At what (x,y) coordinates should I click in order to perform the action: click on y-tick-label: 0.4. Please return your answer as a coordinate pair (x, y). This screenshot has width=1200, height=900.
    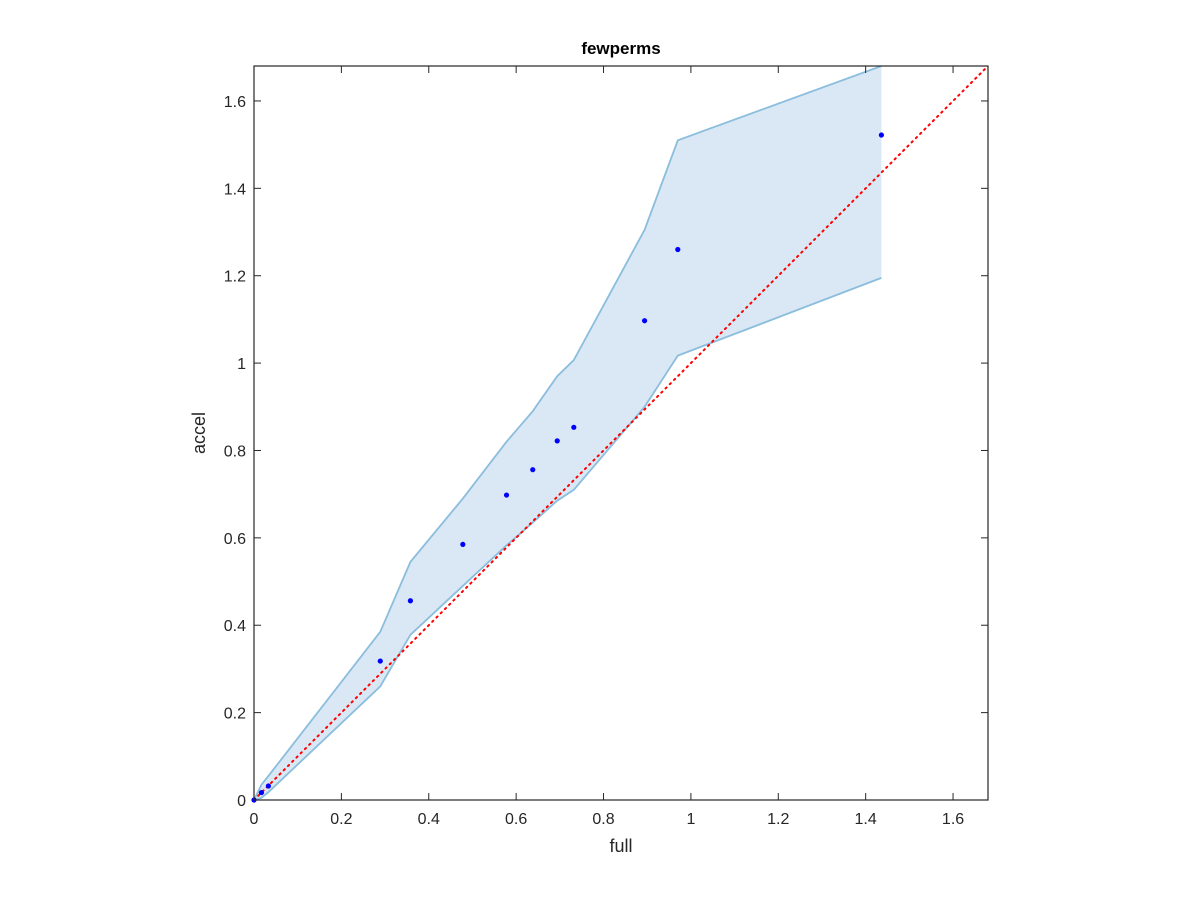
    Looking at the image, I should click on (235, 626).